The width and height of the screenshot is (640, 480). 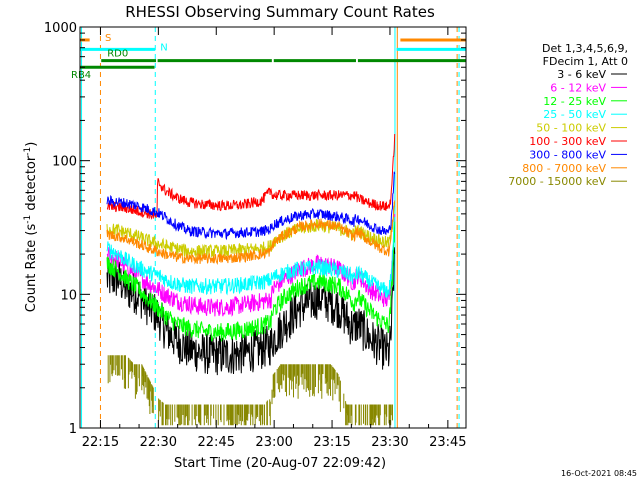 What do you see at coordinates (28, 219) in the screenshot?
I see `y-label-sup-1: -1` at bounding box center [28, 219].